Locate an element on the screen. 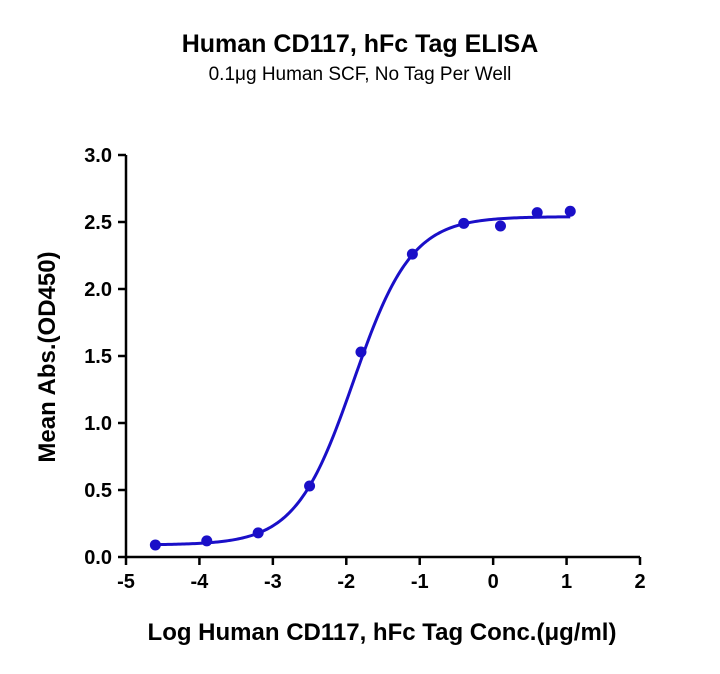 This screenshot has height=674, width=720. x-tick-label: -3 is located at coordinates (273, 582).